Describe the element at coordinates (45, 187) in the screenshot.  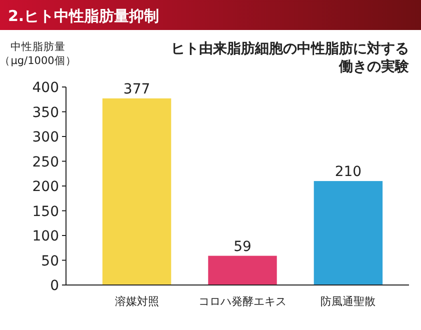
I see `y-tick-label: 200` at that location.